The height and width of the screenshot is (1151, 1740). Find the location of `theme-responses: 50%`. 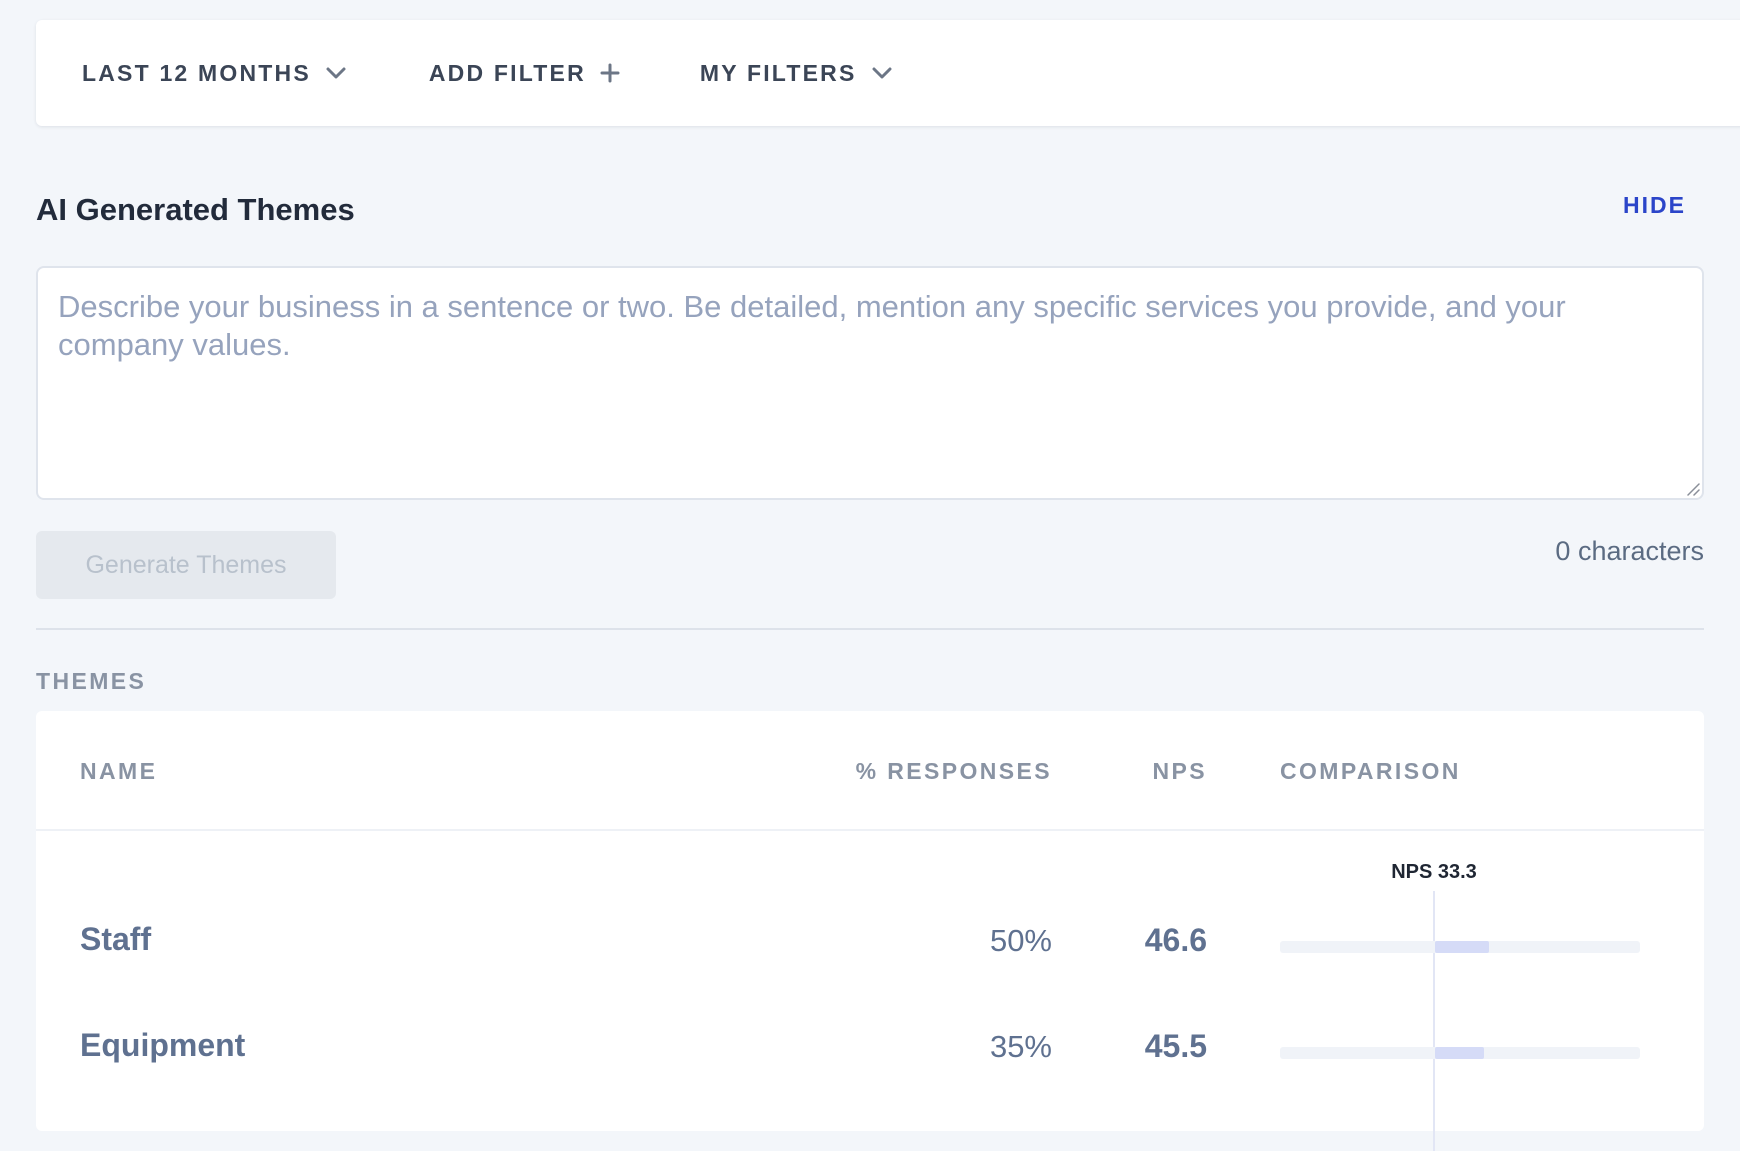

theme-responses: 50% is located at coordinates (1020, 940).